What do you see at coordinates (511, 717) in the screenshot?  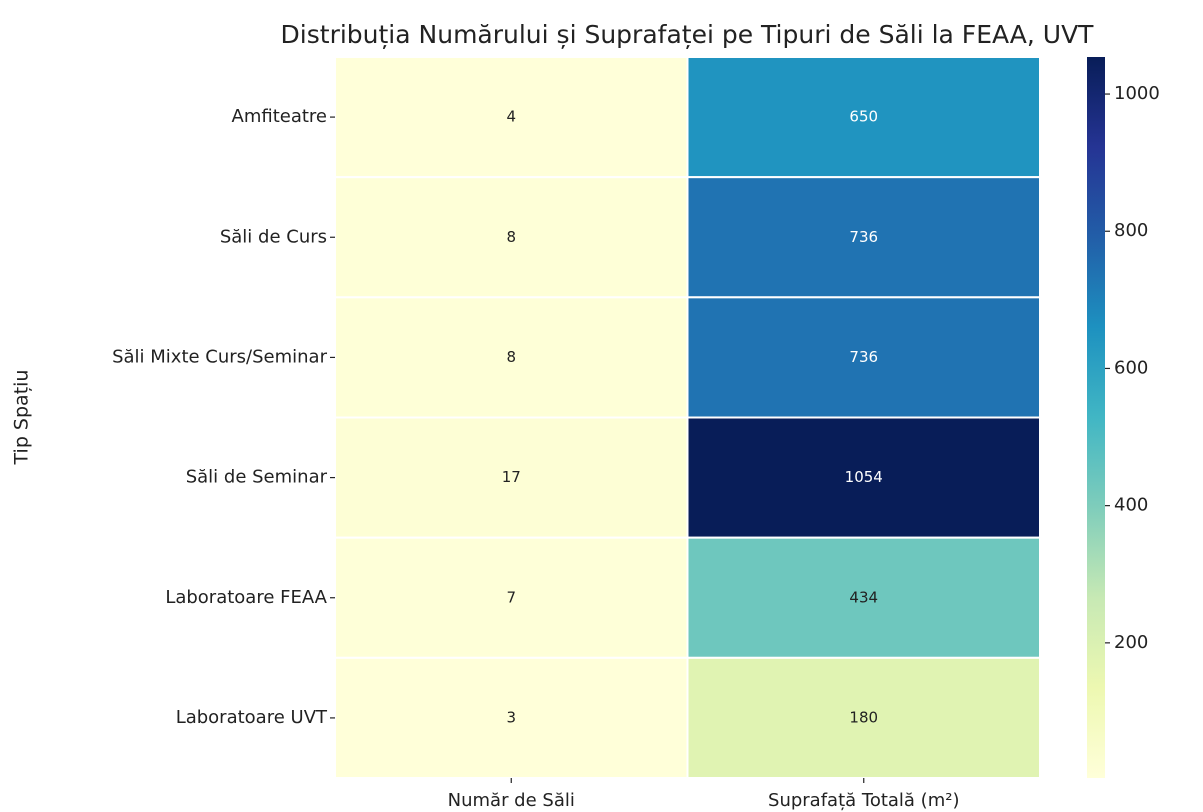 I see `cell-label: 3` at bounding box center [511, 717].